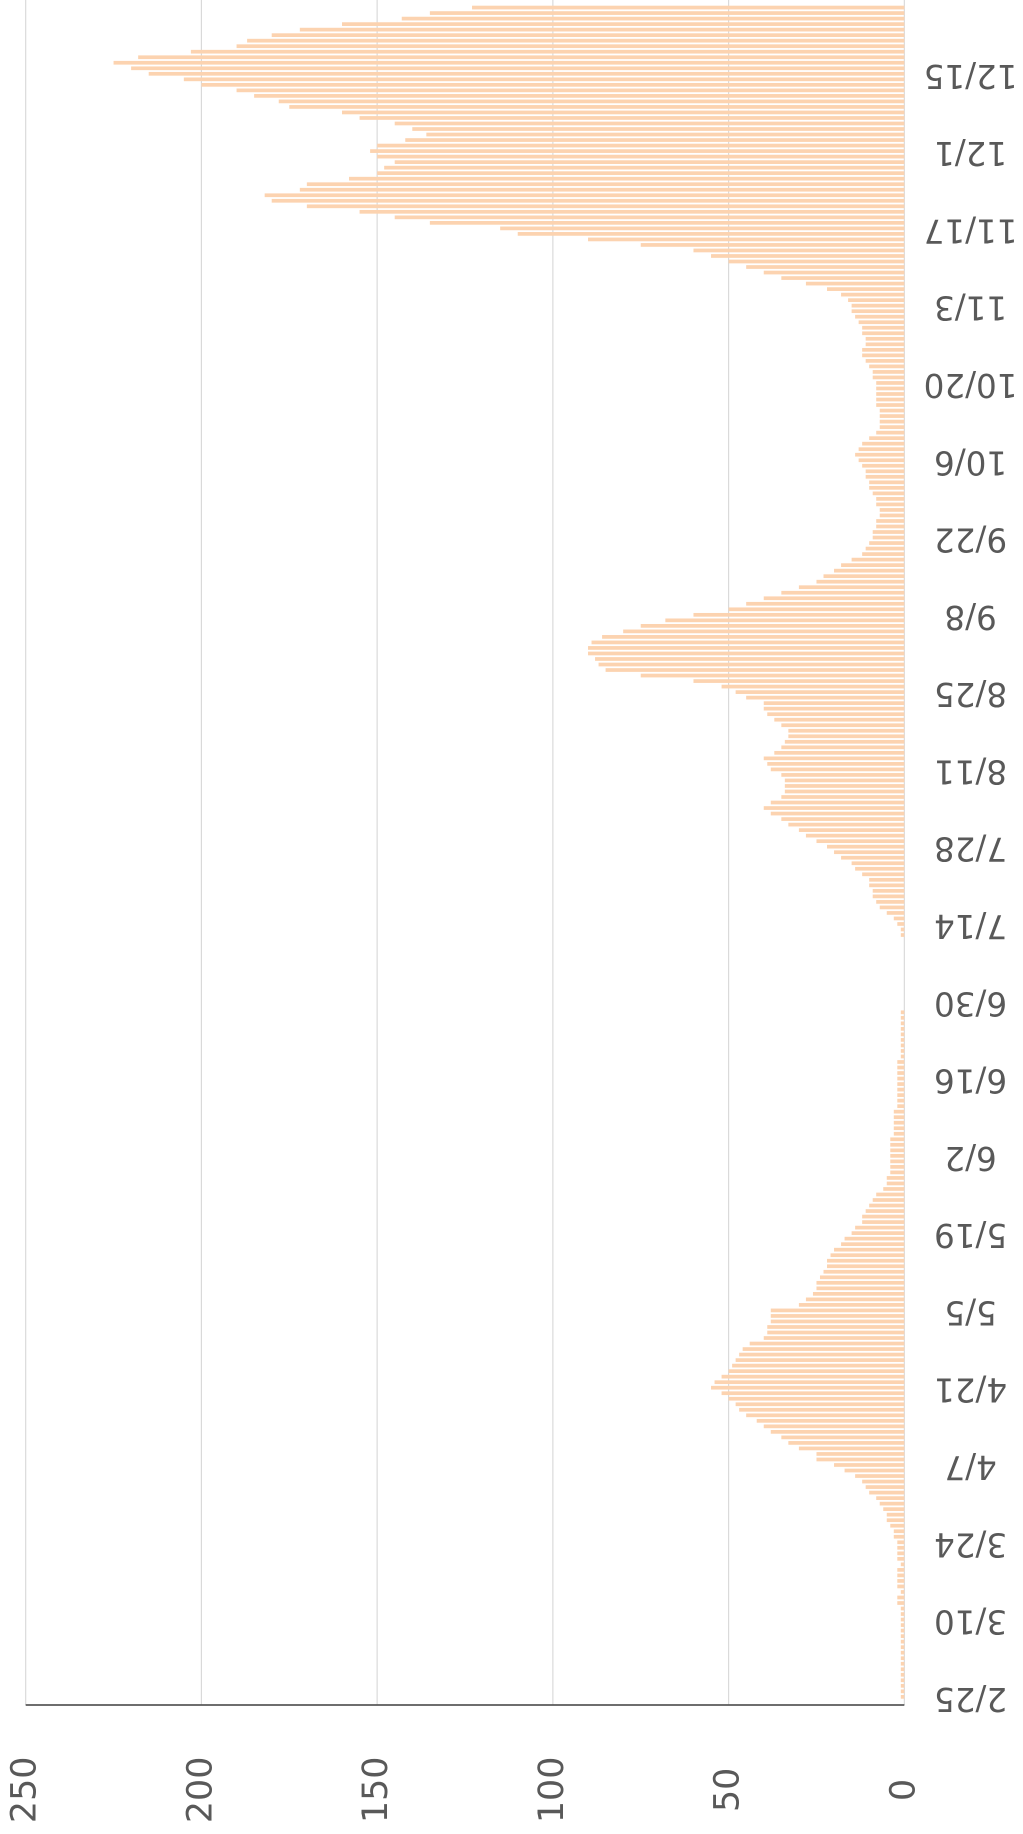  I want to click on x-tick-label: 7/28, so click(970, 849).